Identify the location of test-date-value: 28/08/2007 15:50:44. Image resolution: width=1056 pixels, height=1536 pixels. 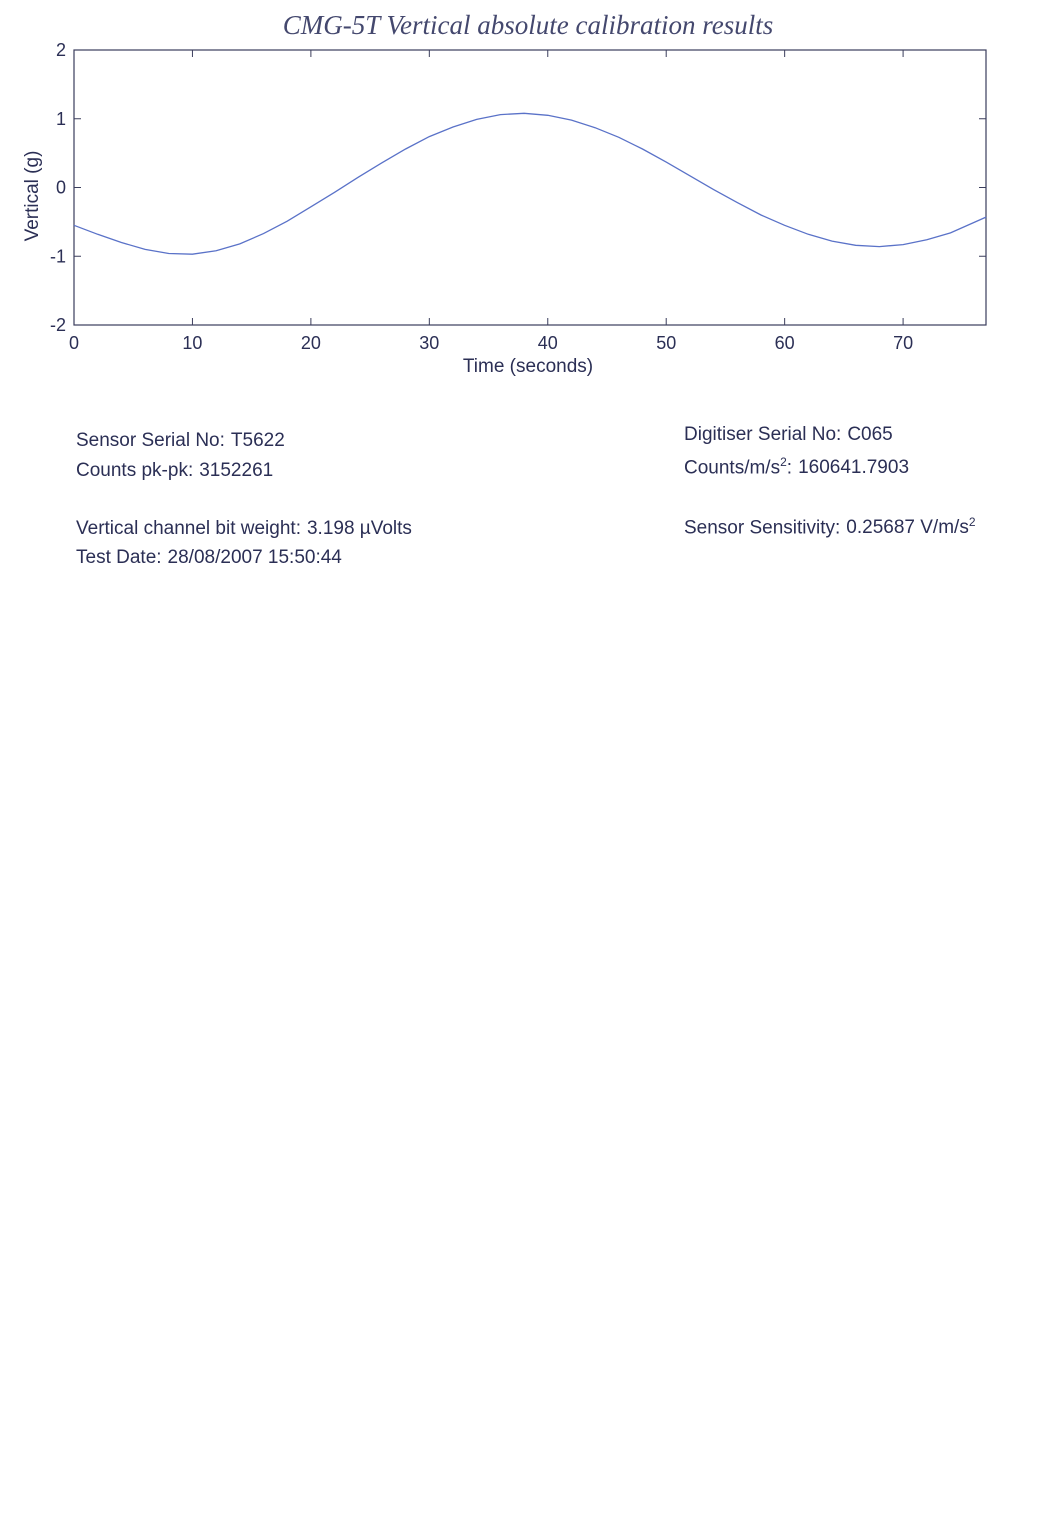
(254, 557).